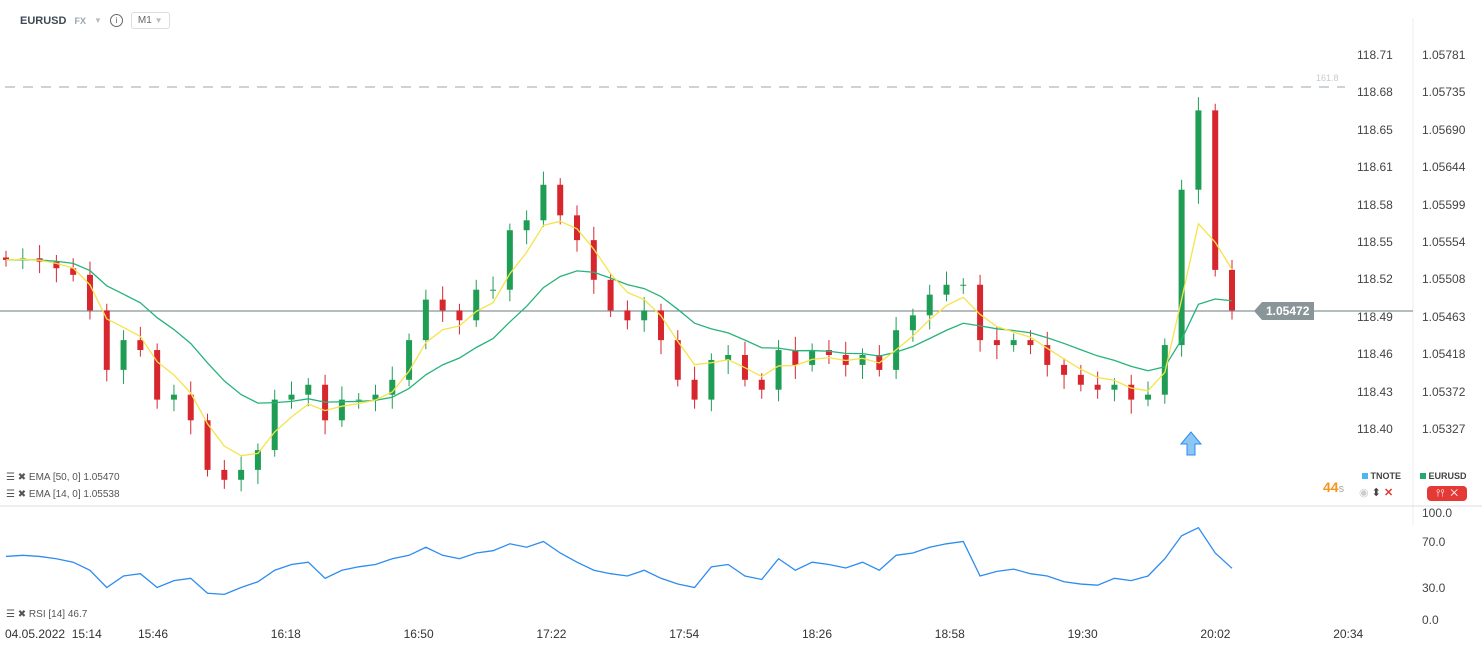 The height and width of the screenshot is (650, 1482). I want to click on rsi-tick: 70.0, so click(1434, 542).